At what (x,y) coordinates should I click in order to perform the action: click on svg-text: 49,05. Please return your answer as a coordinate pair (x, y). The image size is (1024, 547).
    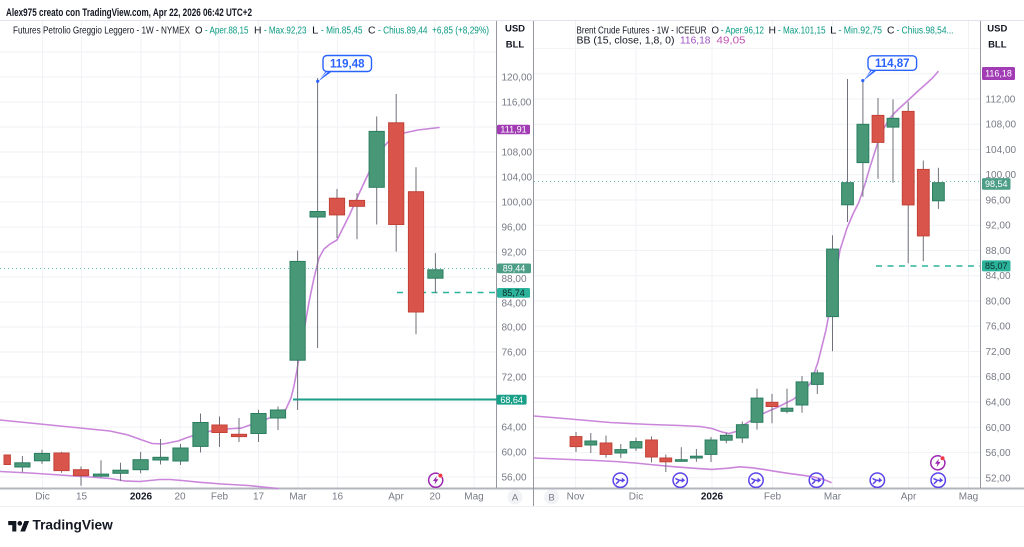
    Looking at the image, I should click on (731, 41).